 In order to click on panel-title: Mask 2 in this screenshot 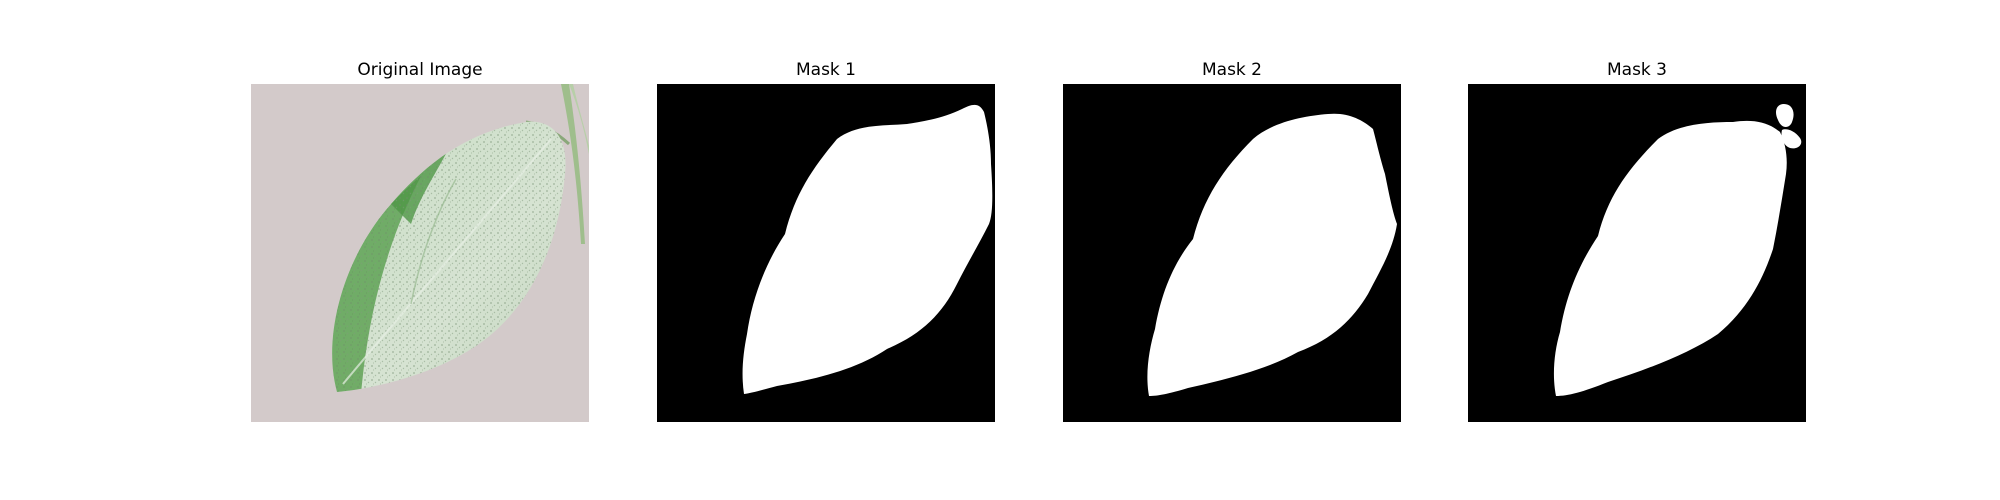, I will do `click(1231, 70)`.